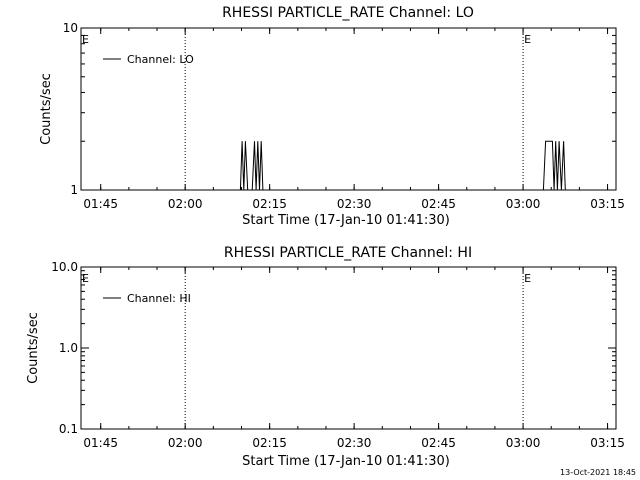 This screenshot has height=480, width=640. Describe the element at coordinates (438, 204) in the screenshot. I see `lo-x-tick-label: 02:45` at that location.